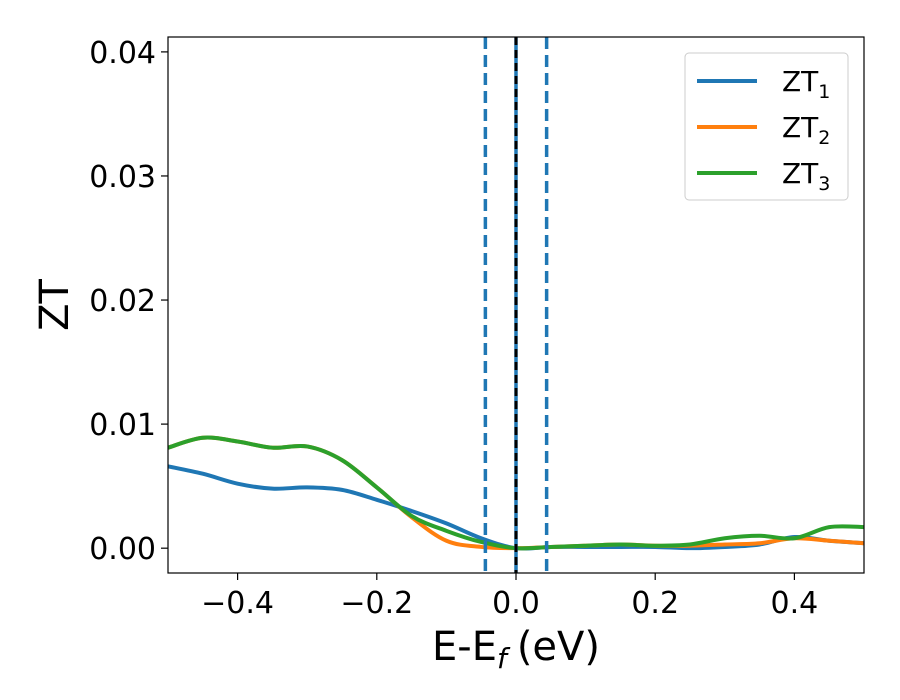  Describe the element at coordinates (122, 177) in the screenshot. I see `y-tick-label: 0.03` at that location.